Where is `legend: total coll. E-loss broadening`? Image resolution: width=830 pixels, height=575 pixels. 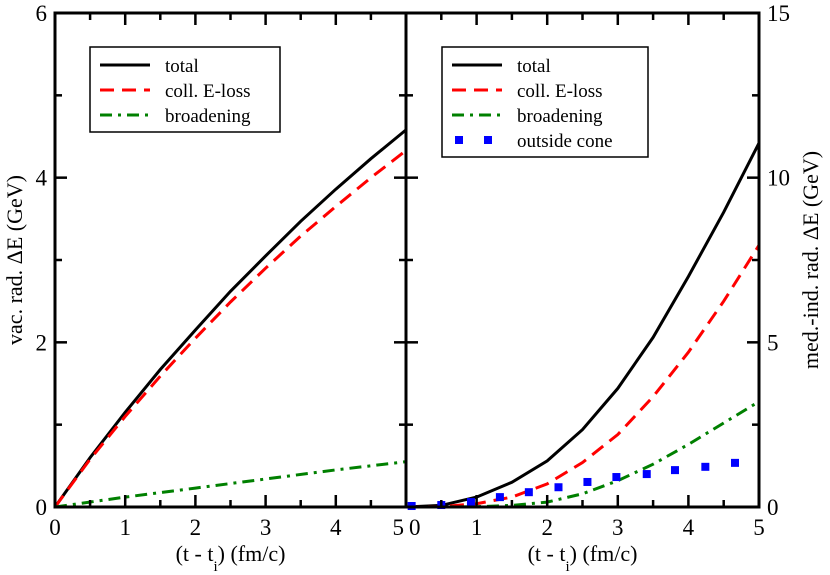
legend: total coll. E-loss broadening is located at coordinates (185, 89).